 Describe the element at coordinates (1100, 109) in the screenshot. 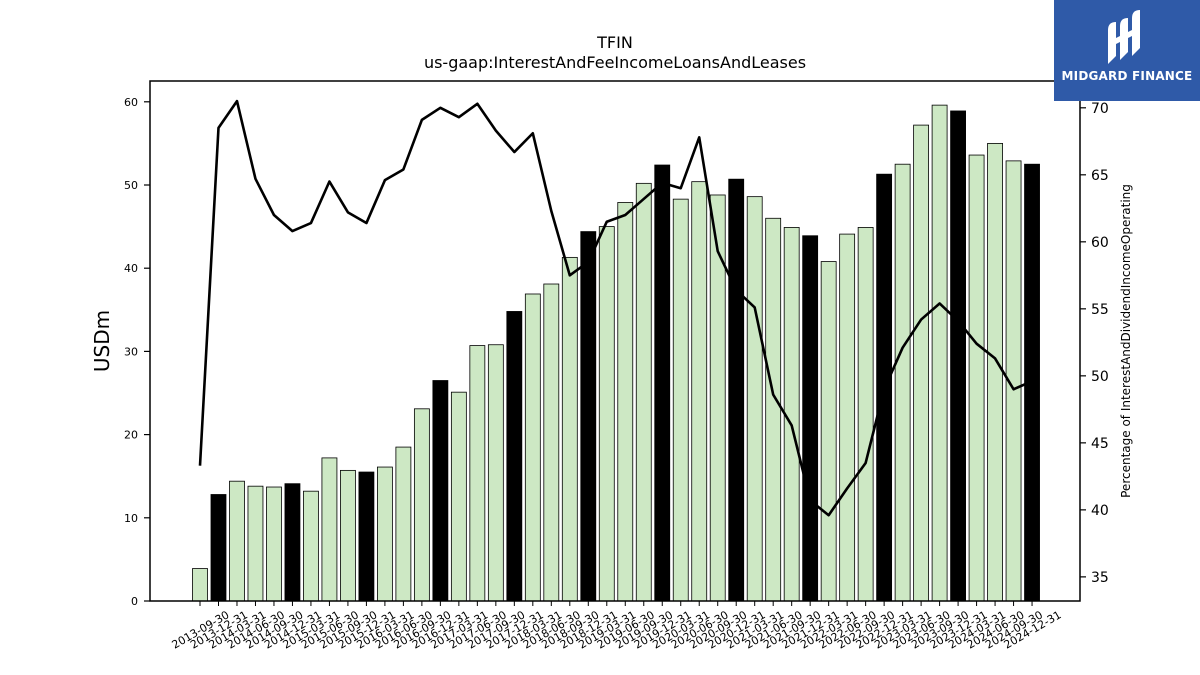

I see `y2-tick-label: 70` at that location.